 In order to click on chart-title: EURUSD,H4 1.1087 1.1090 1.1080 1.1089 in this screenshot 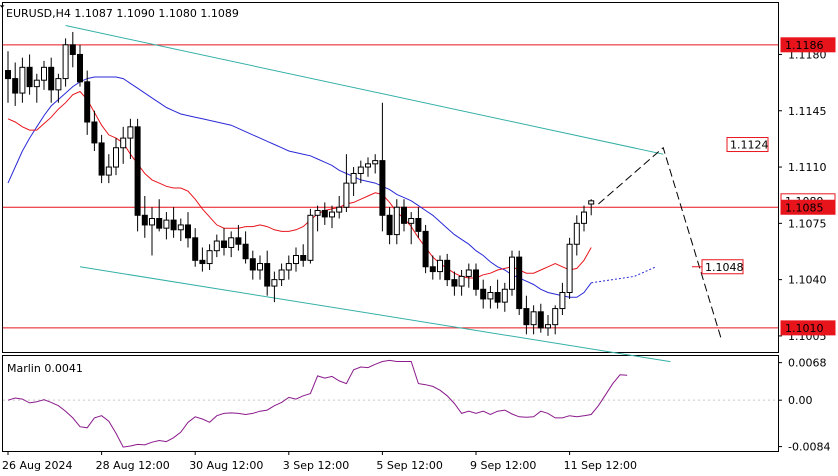, I will do `click(122, 13)`.